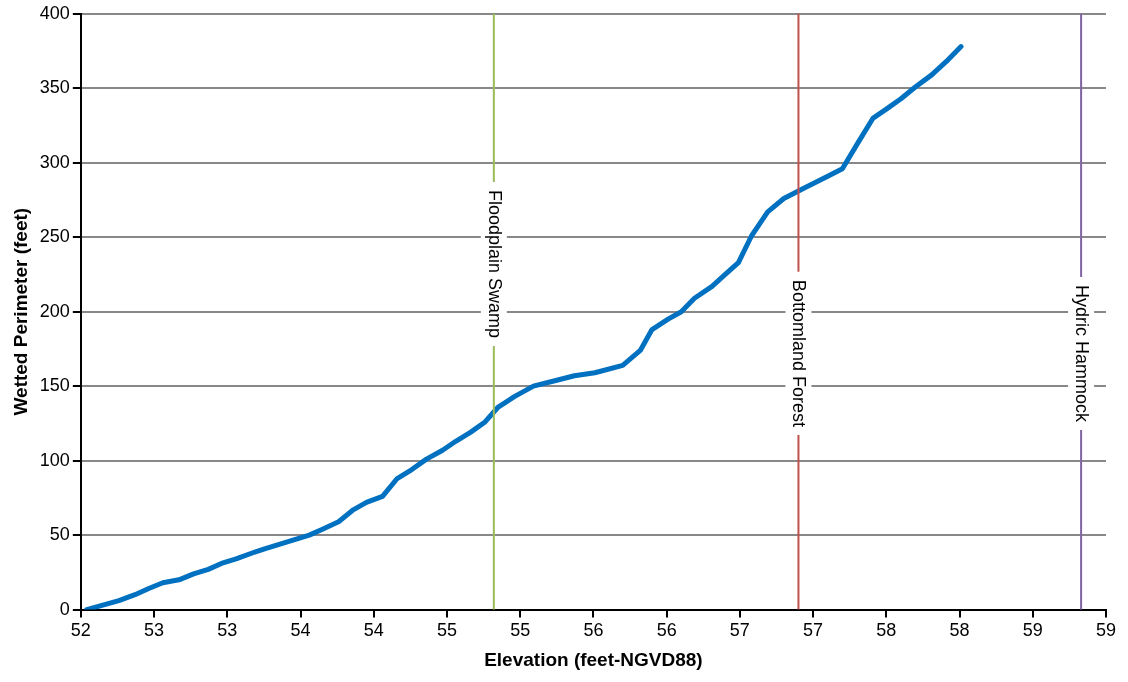  What do you see at coordinates (54, 87) in the screenshot?
I see `y-tick-label: 350` at bounding box center [54, 87].